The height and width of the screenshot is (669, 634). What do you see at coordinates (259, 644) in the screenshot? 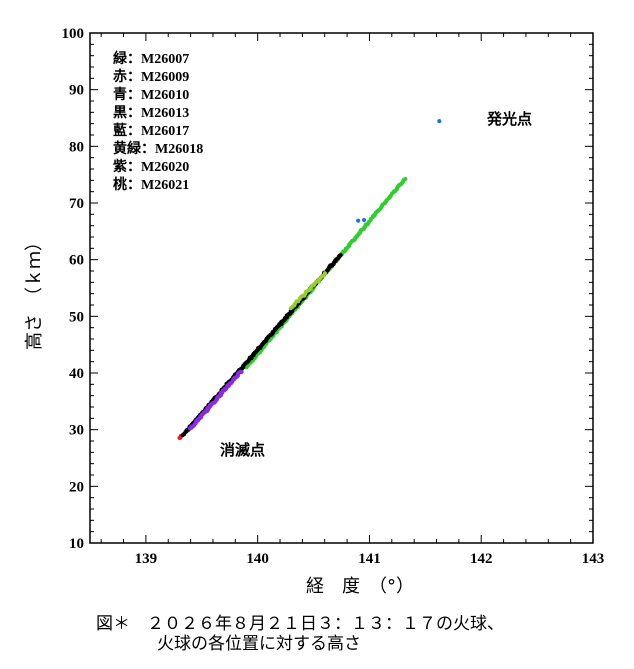
I see `caption-line-2: 火球の各位置に対する高さ` at bounding box center [259, 644].